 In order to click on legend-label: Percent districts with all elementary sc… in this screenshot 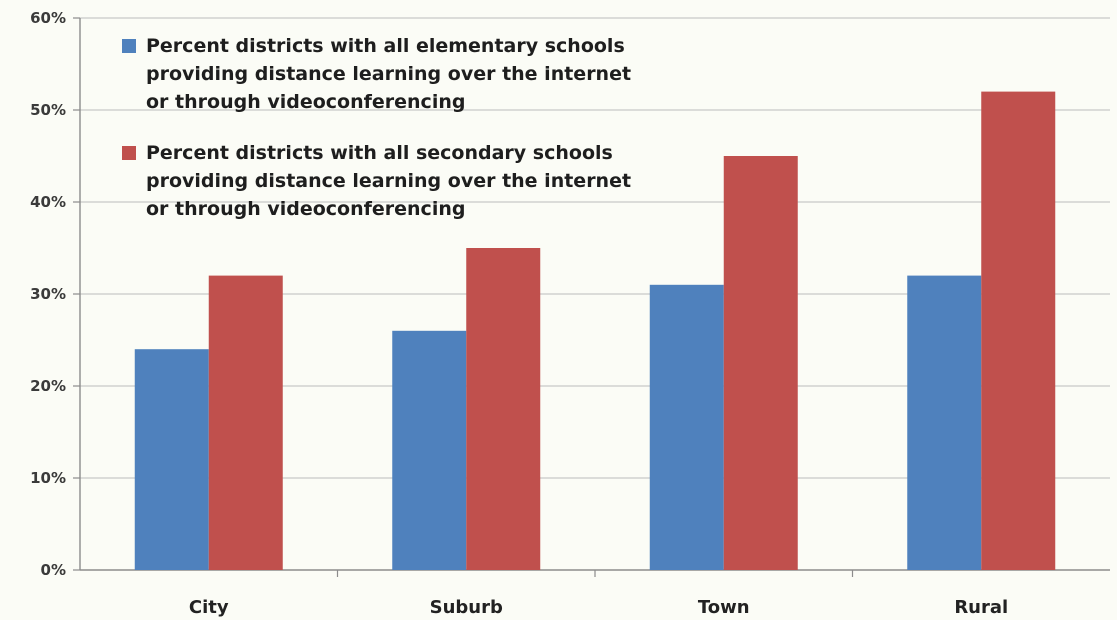, I will do `click(385, 46)`.